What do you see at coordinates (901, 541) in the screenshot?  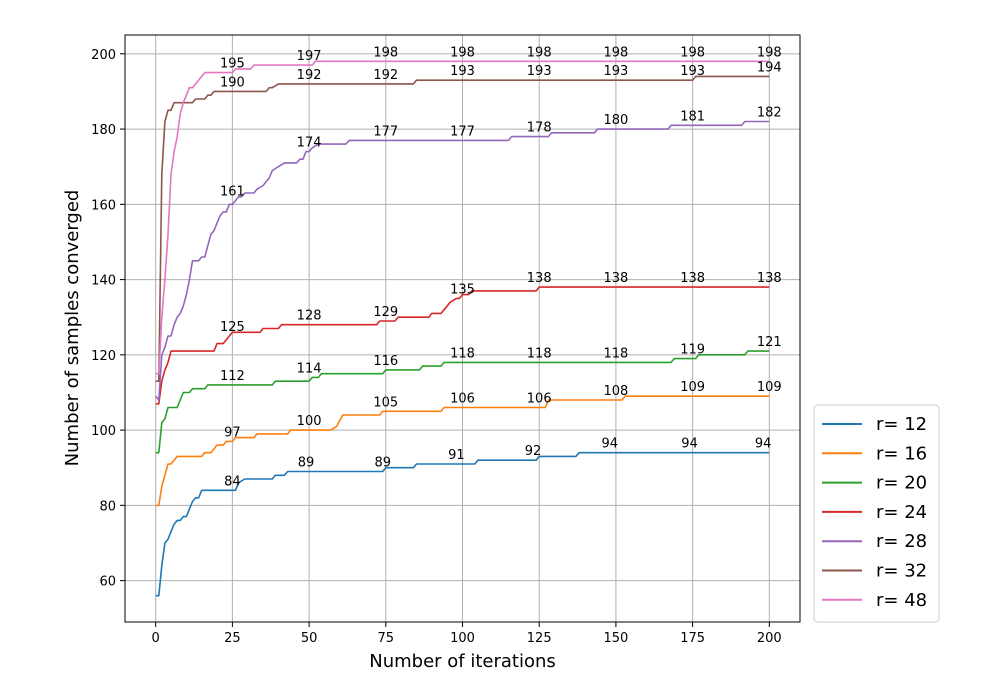 I see `legend-label: r= 28` at bounding box center [901, 541].